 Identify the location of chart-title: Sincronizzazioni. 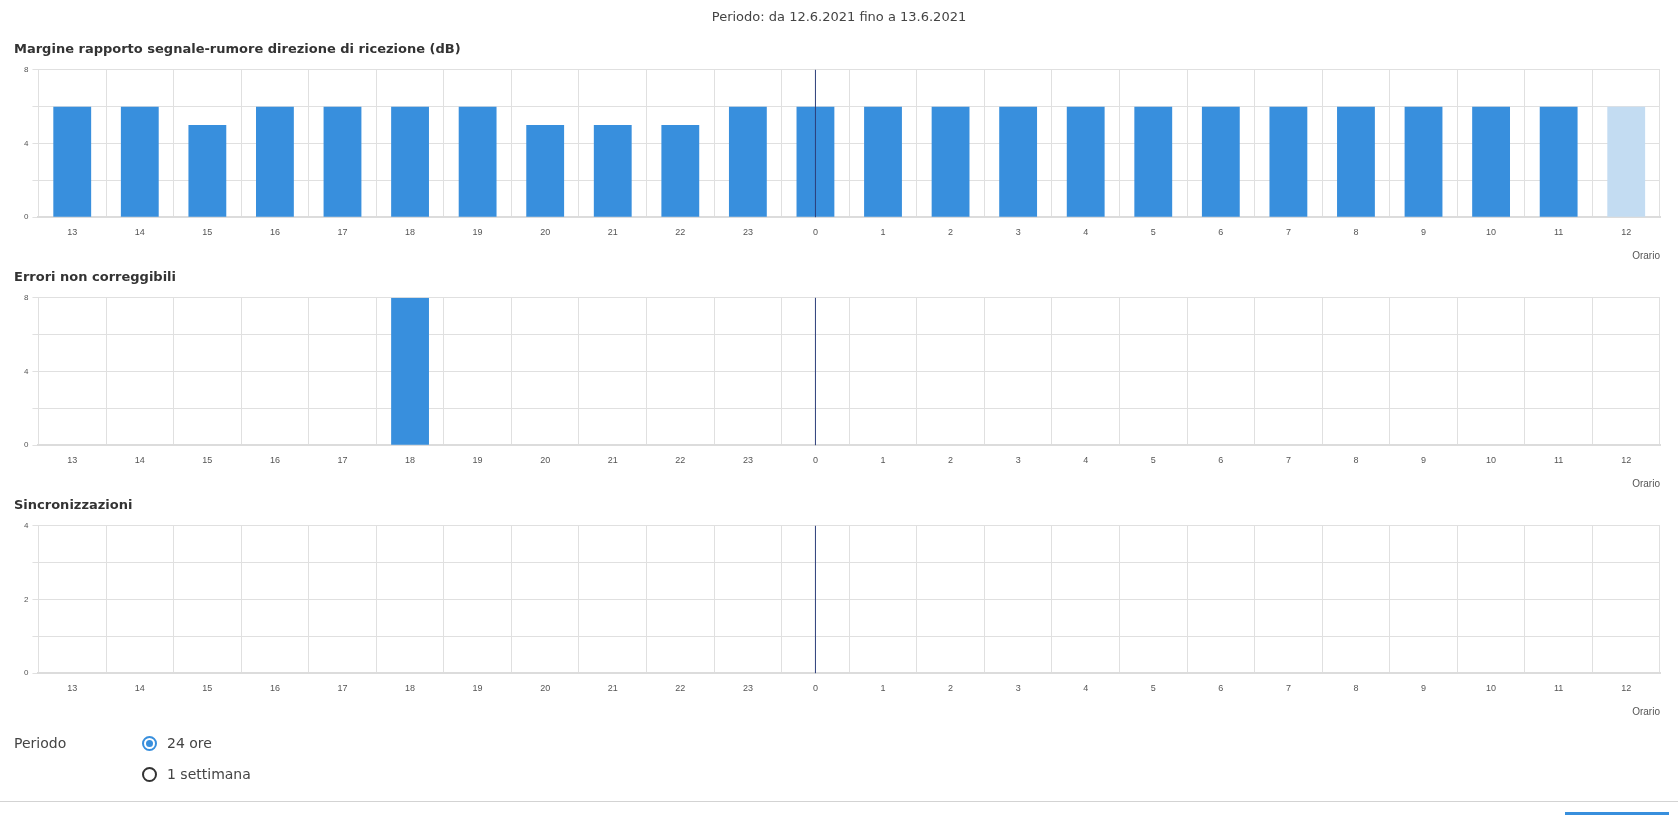
(74, 505).